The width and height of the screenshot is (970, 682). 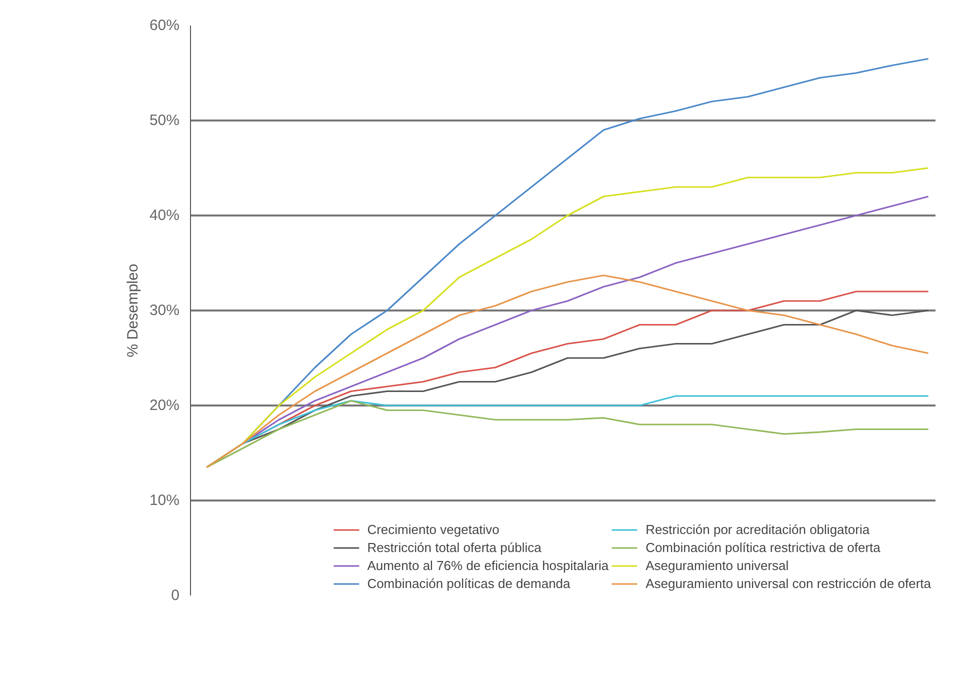 I want to click on legend-label: Combinación política restrictiva de oferta, so click(x=763, y=547).